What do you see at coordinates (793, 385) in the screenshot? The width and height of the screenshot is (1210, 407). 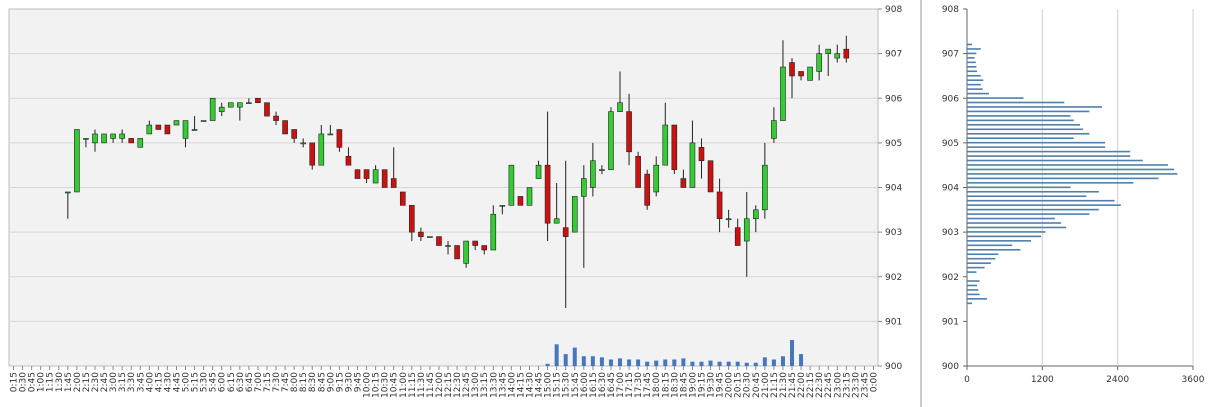 I see `x-tick-label: 21:45` at bounding box center [793, 385].